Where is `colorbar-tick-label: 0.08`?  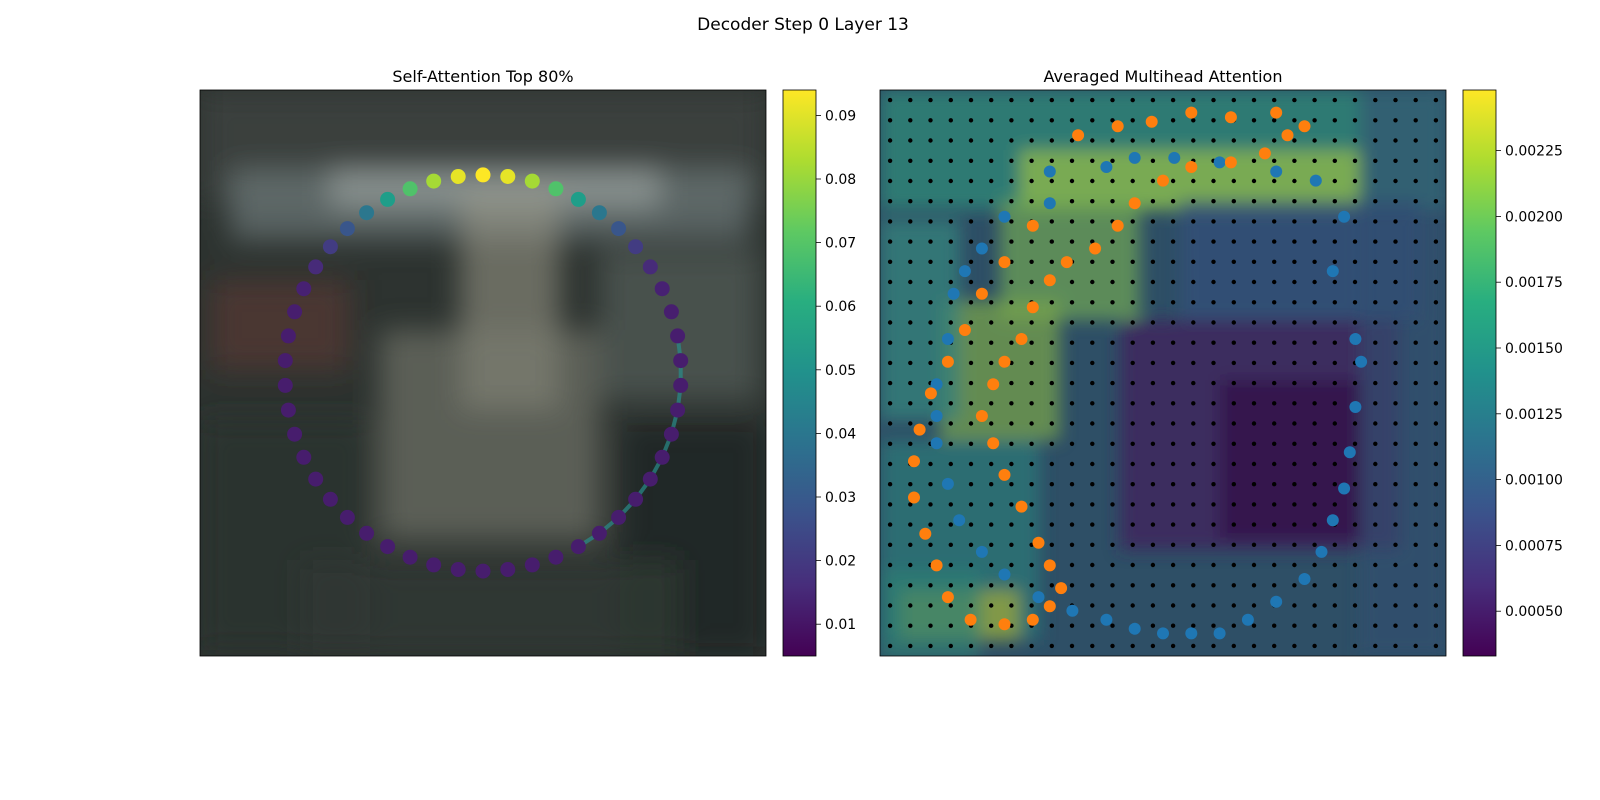 colorbar-tick-label: 0.08 is located at coordinates (840, 180).